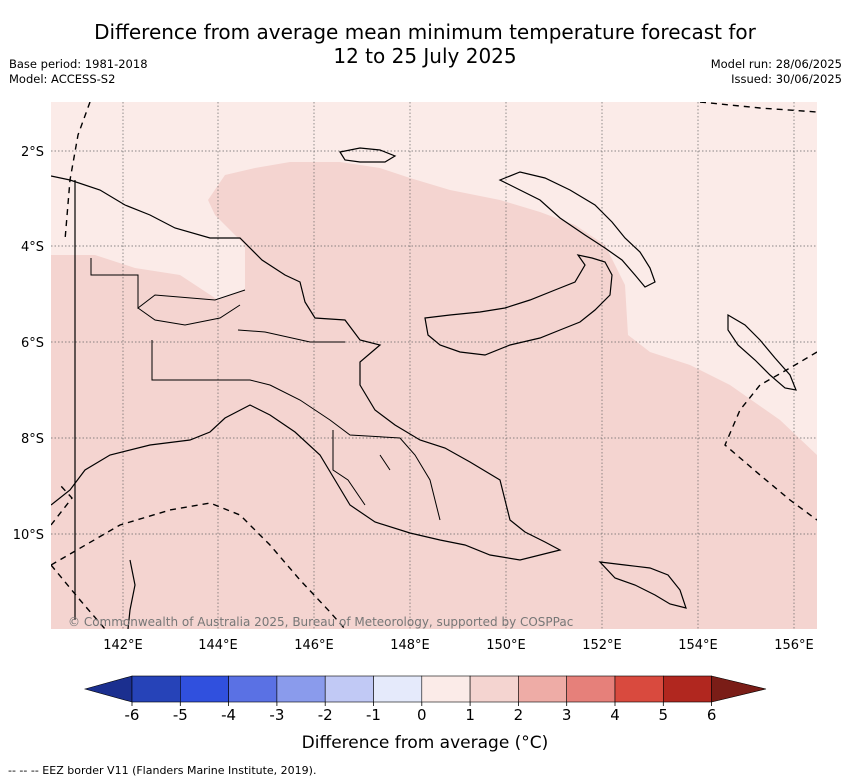 The image size is (850, 781). Describe the element at coordinates (422, 715) in the screenshot. I see `colorbar-tick-label: 0` at that location.